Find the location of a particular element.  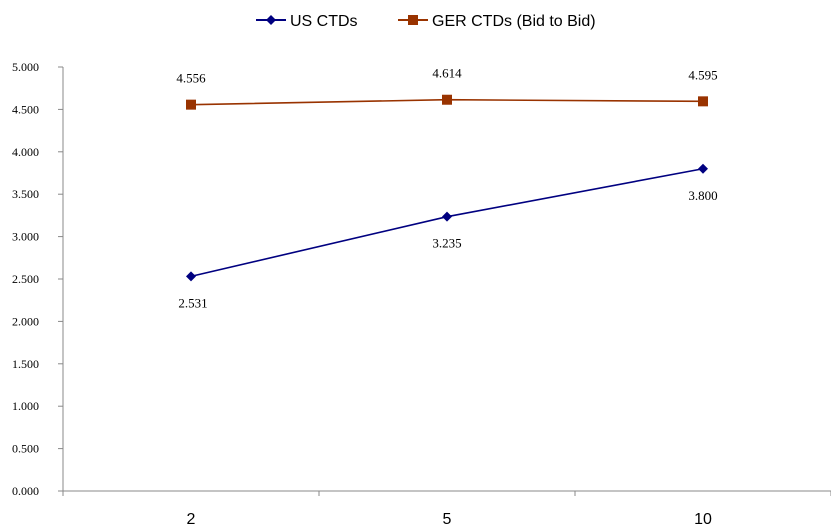

y-tick-label: 0.000 is located at coordinates (25, 491).